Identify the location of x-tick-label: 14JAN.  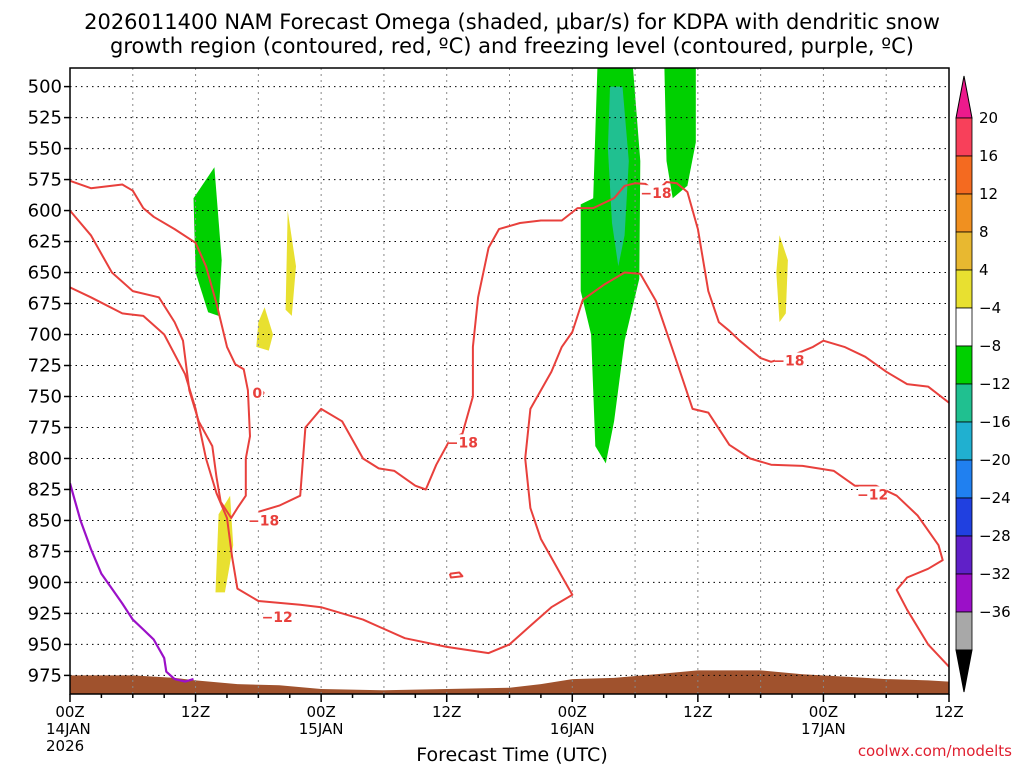
(68, 729).